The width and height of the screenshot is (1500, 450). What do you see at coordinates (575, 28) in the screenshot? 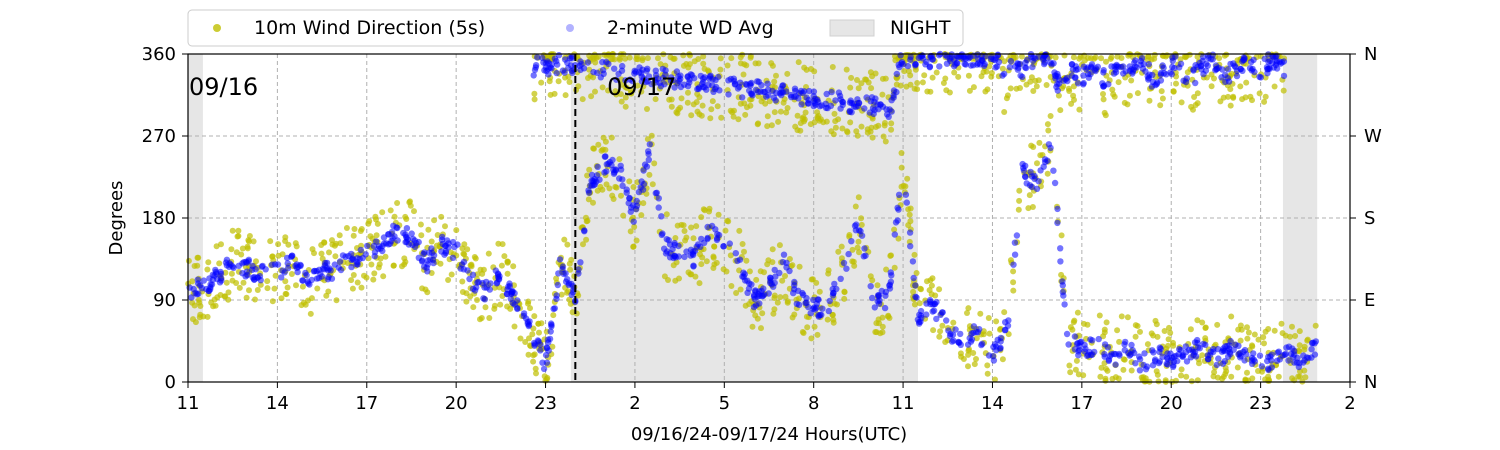
I see `legend-frame` at bounding box center [575, 28].